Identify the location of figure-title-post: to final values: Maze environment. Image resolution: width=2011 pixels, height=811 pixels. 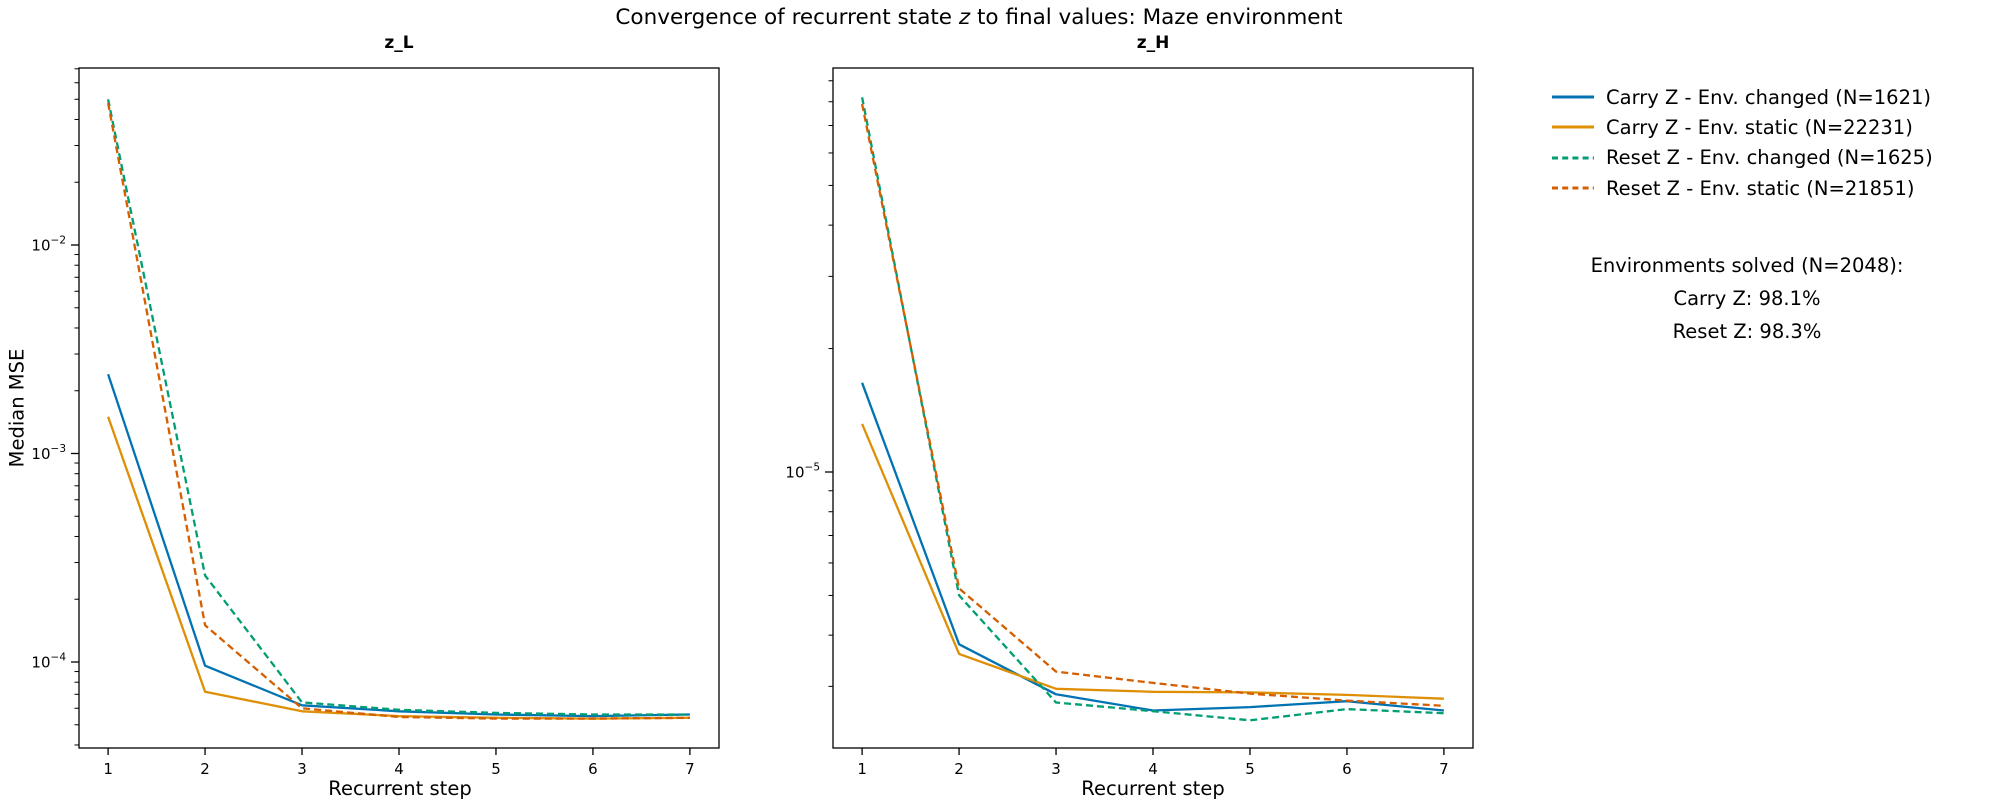
(1156, 17).